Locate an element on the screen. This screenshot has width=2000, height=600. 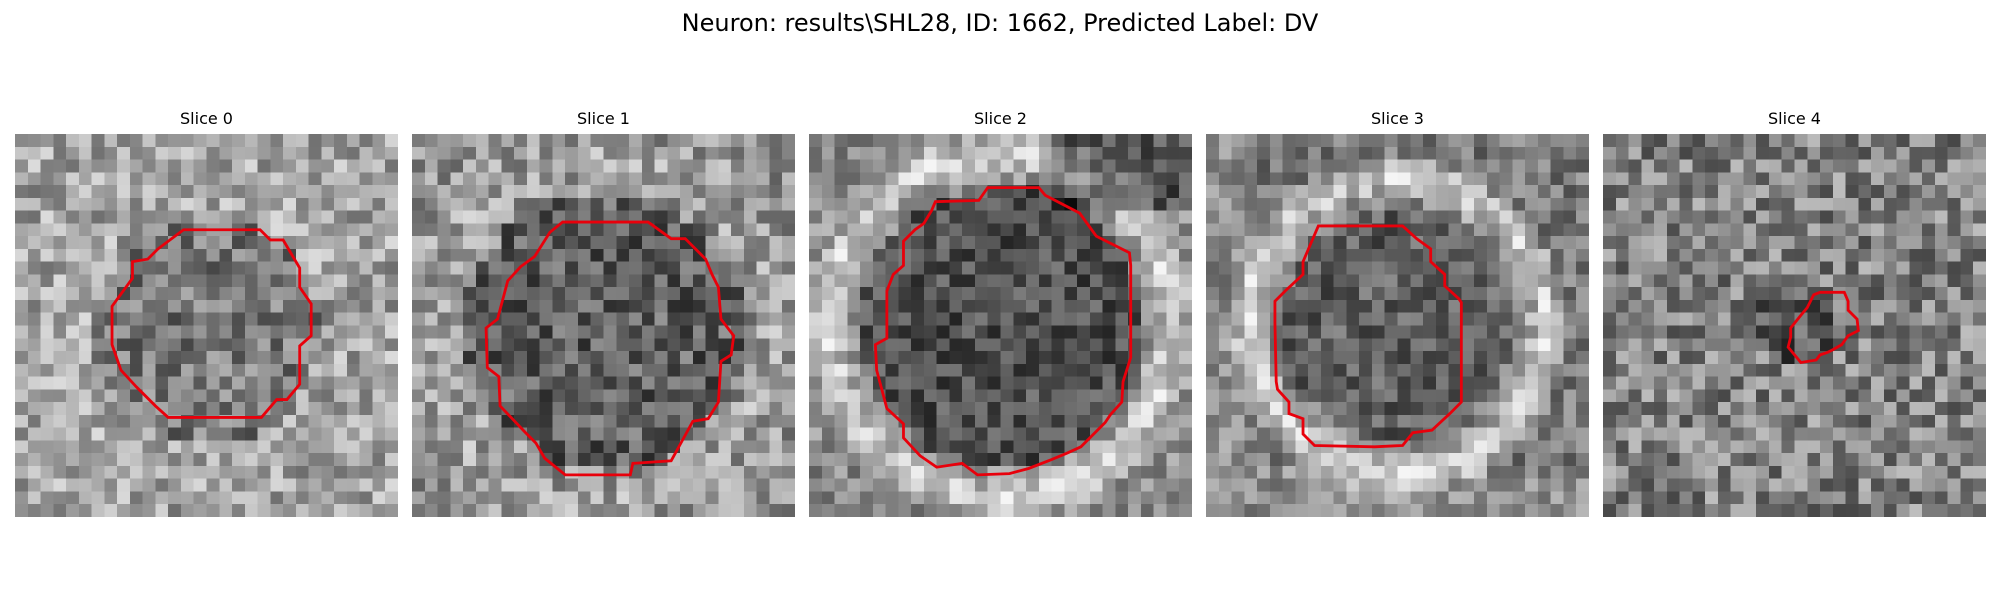
slice-title: Slice 1 is located at coordinates (603, 118).